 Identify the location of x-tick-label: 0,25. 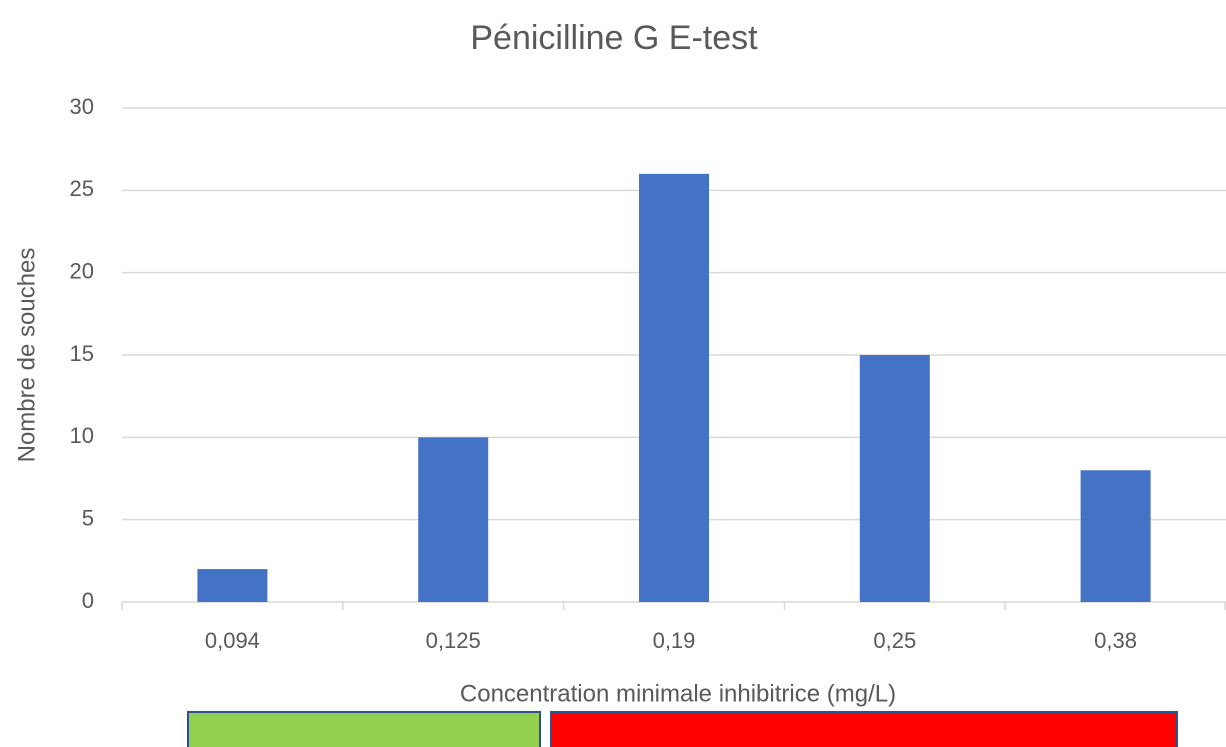
(894, 640).